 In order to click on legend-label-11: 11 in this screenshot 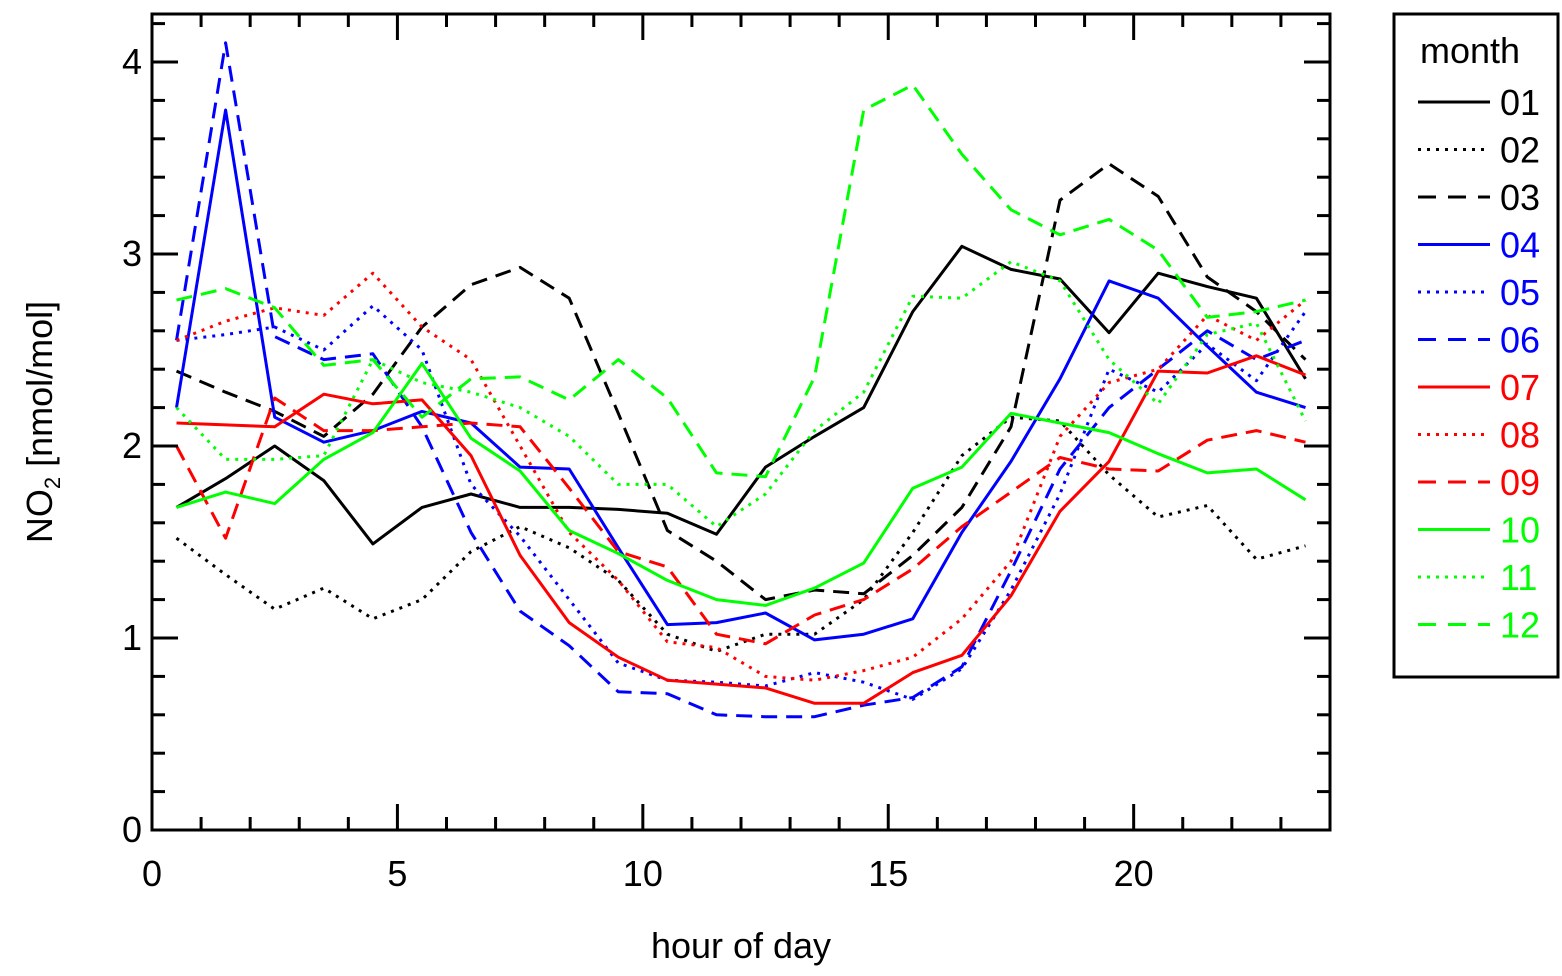, I will do `click(1518, 577)`.